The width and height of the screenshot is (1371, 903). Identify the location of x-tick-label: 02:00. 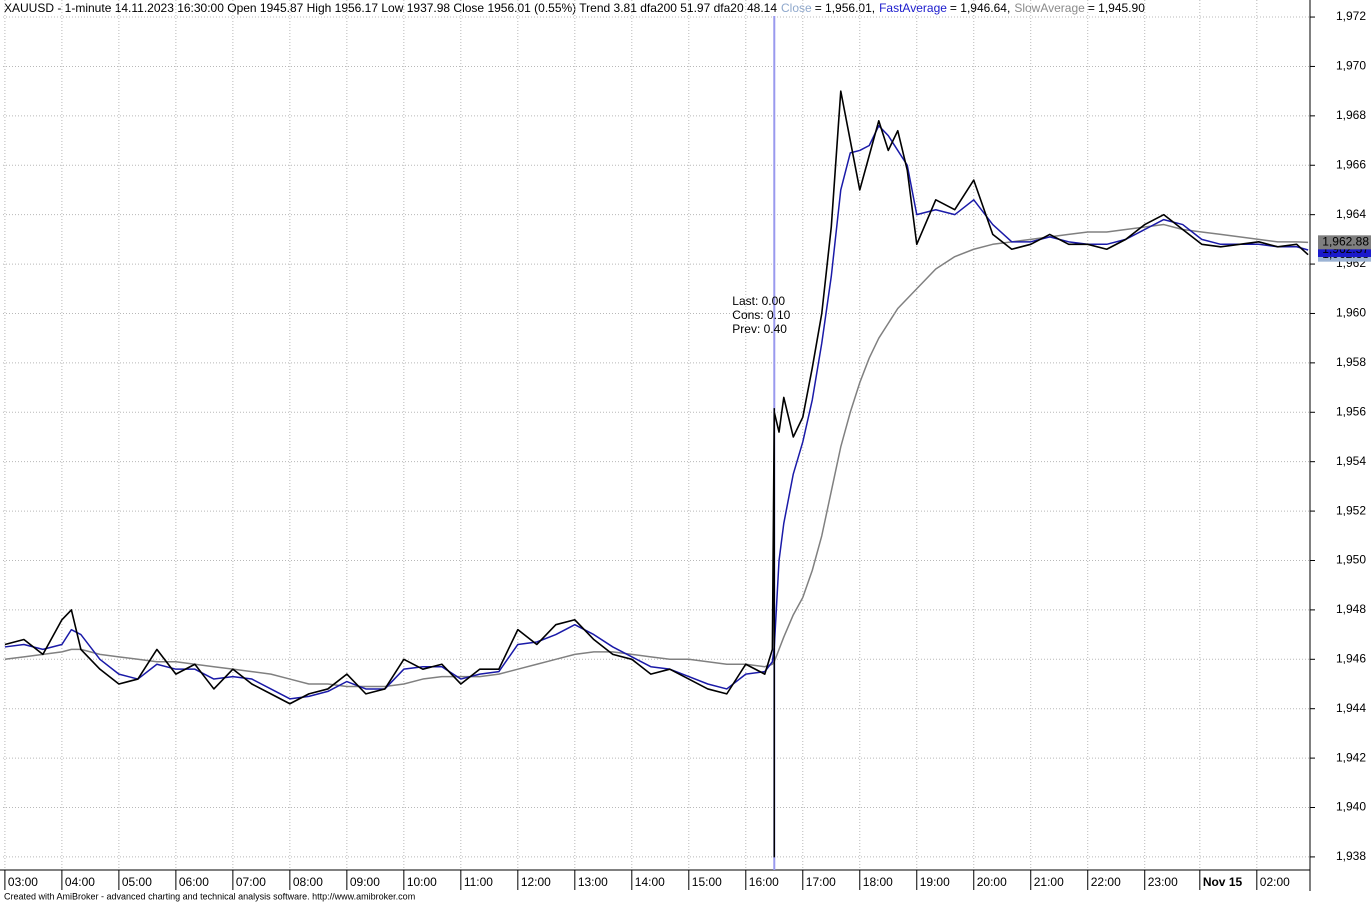
(1275, 882).